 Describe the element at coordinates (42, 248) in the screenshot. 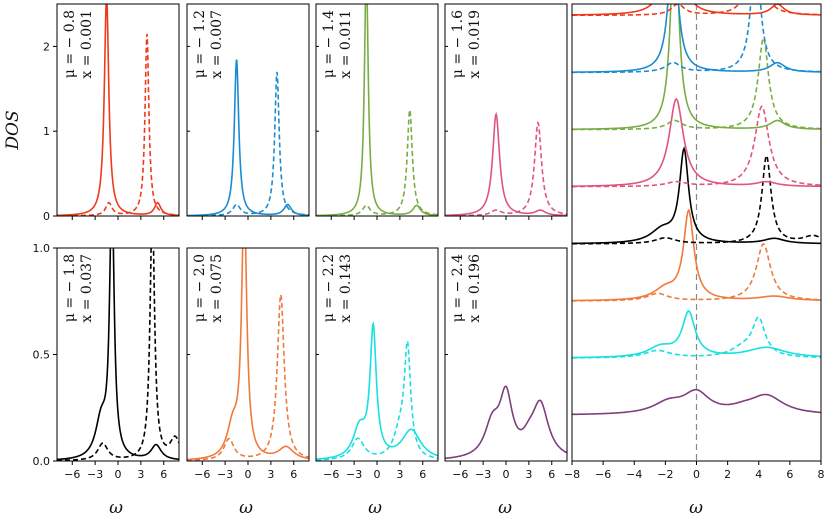

I see `ytick-label: 1.0` at that location.